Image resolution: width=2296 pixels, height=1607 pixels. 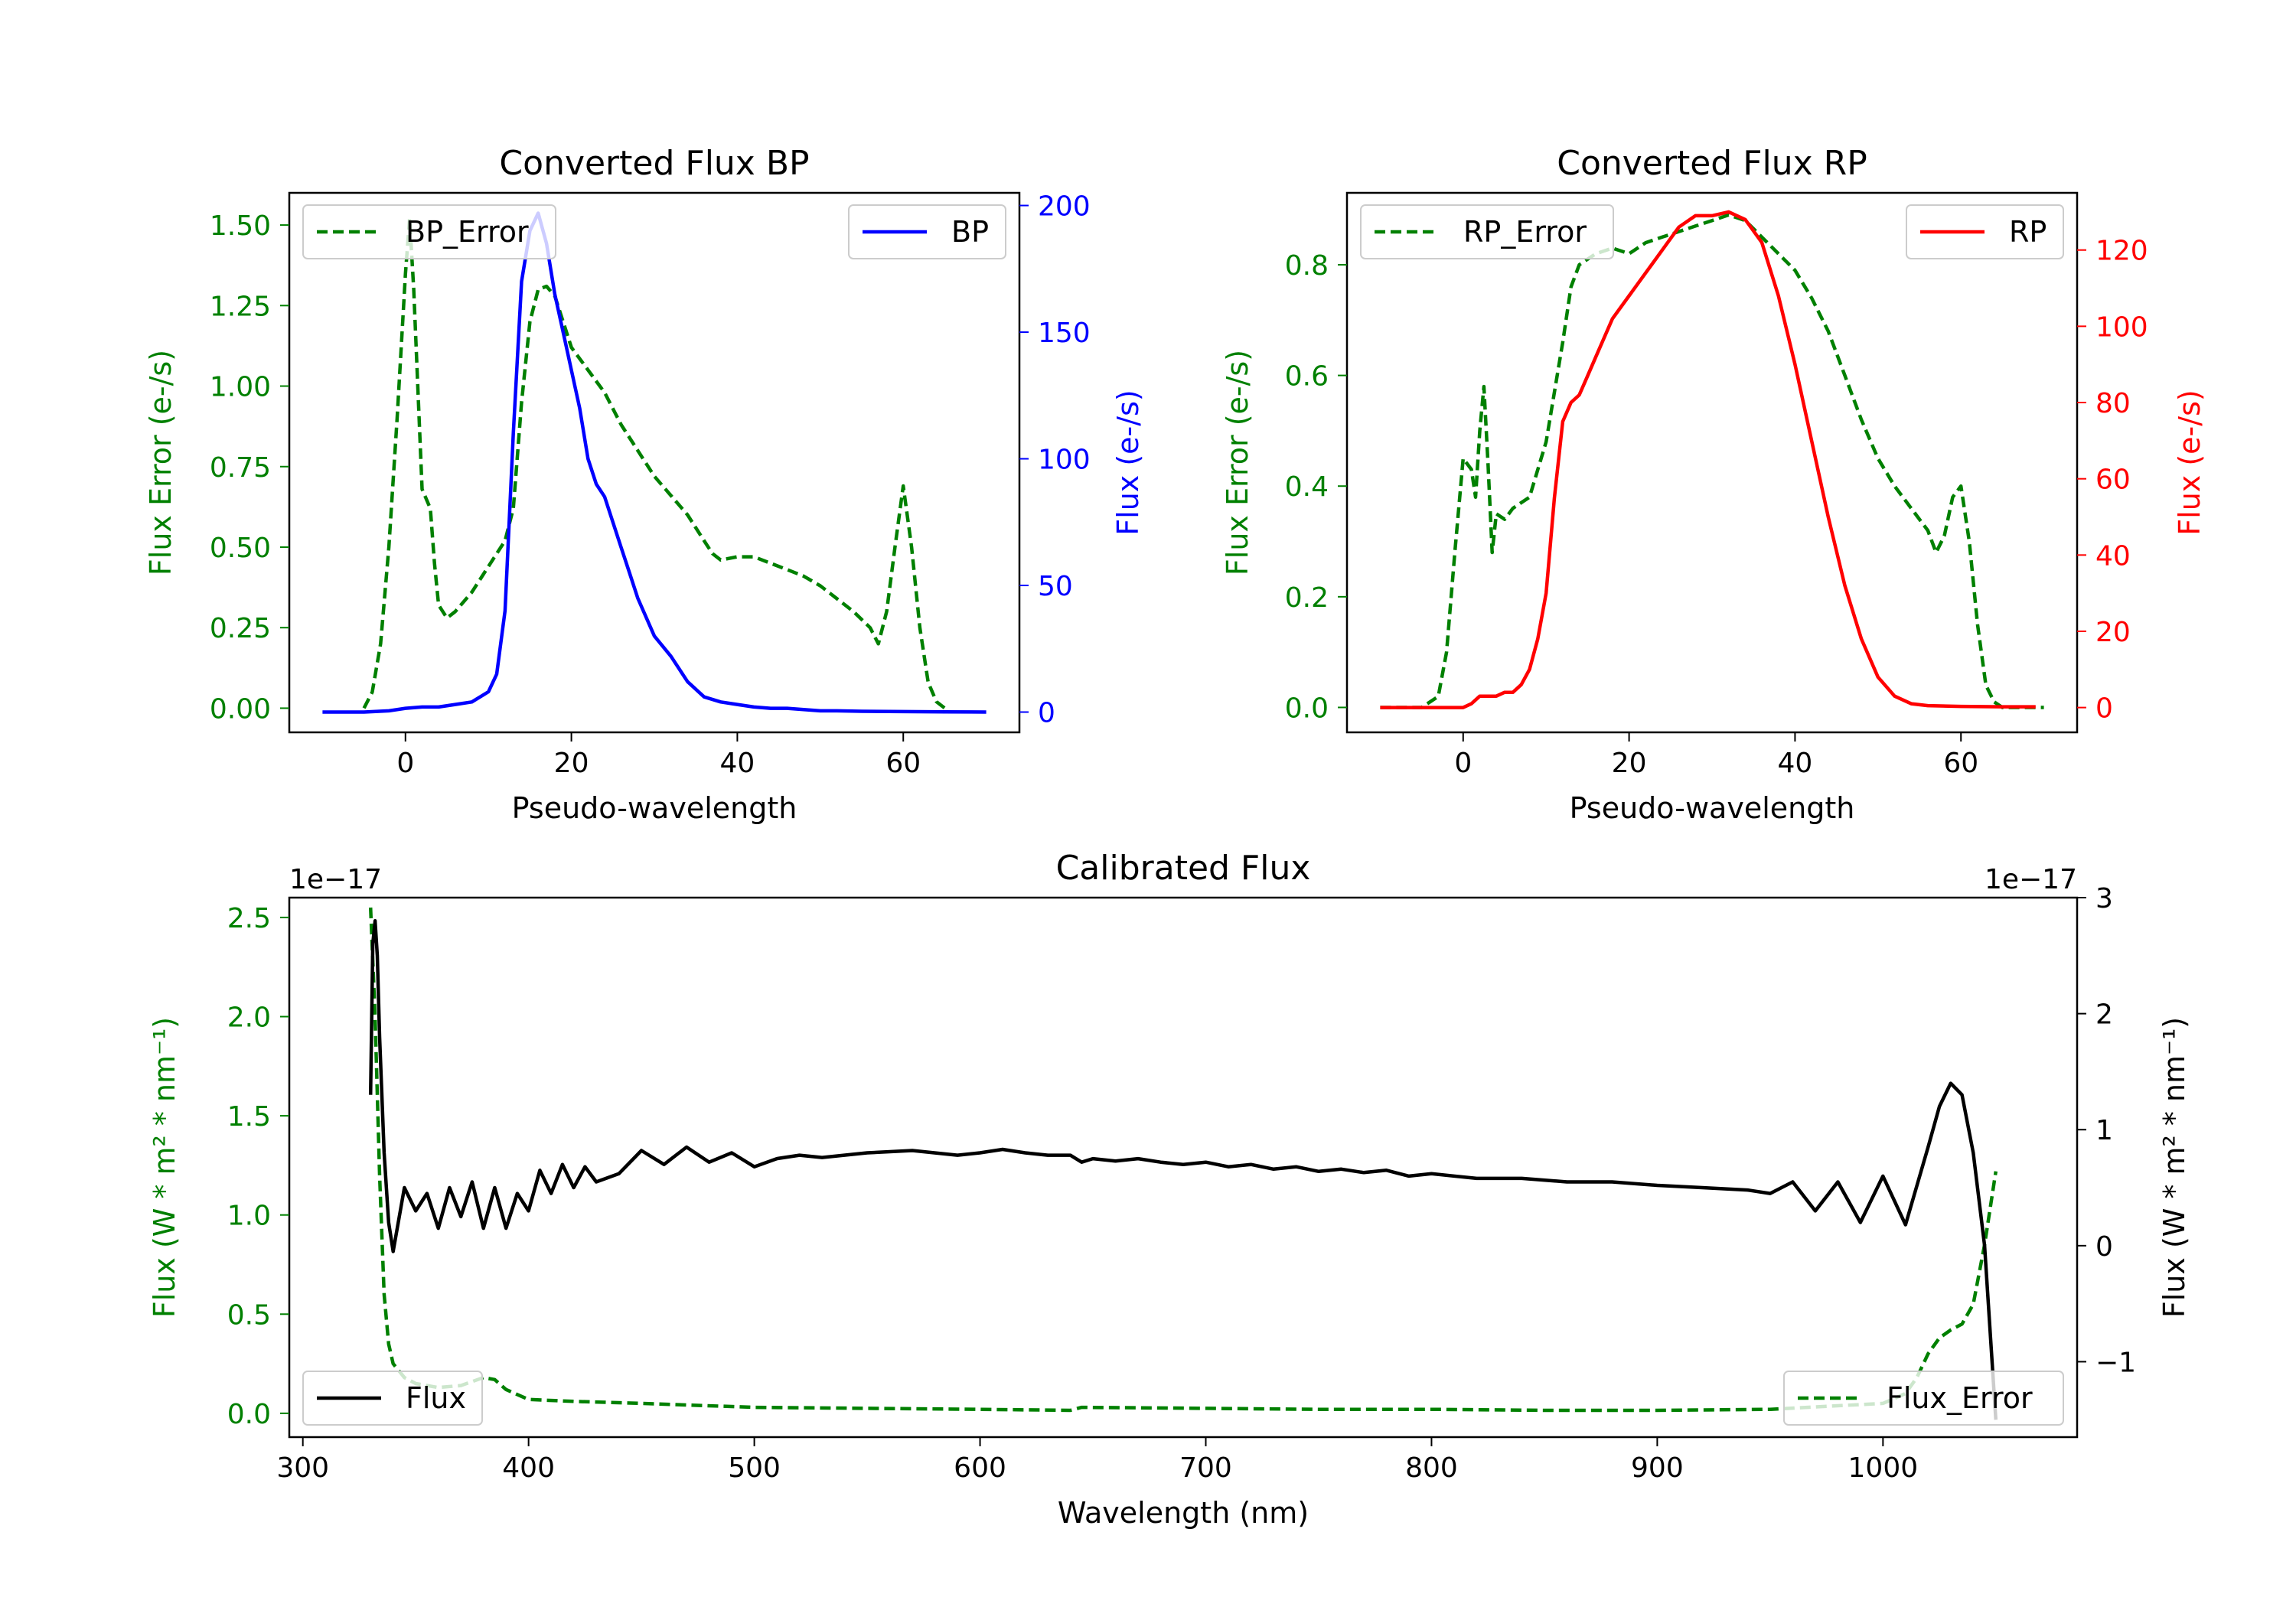 I want to click on series-line-bp-error, so click(x=654, y=463).